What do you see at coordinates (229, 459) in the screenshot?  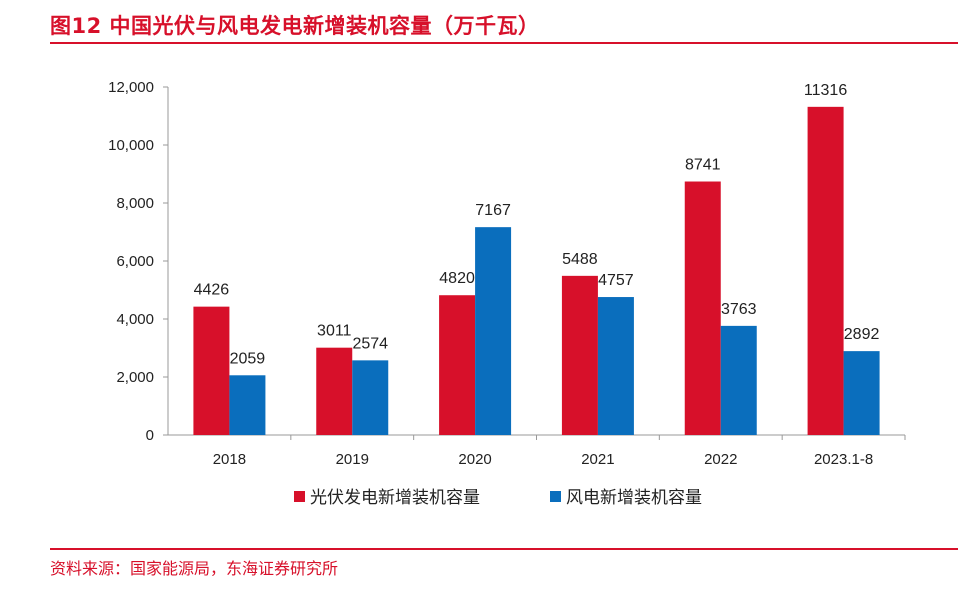 I see `x-tick-label: 2018` at bounding box center [229, 459].